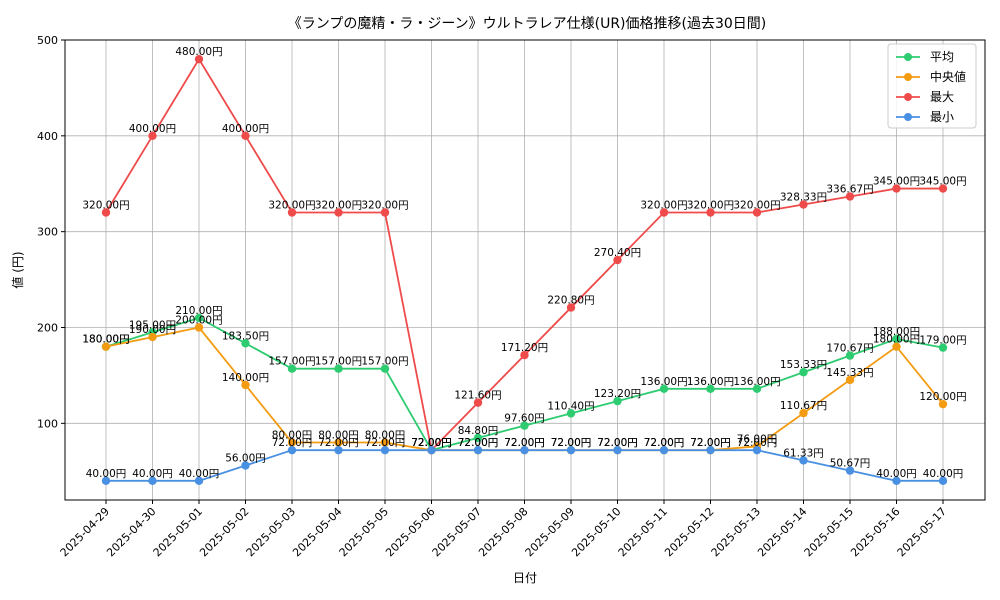 This screenshot has height=600, width=1000. What do you see at coordinates (922, 532) in the screenshot?
I see `x-tick-label: 2025-05-17` at bounding box center [922, 532].